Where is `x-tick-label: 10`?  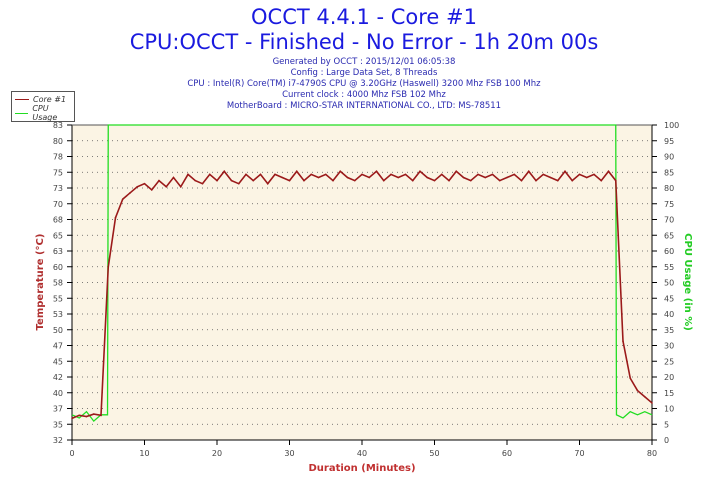
x-tick-label: 10 is located at coordinates (144, 453).